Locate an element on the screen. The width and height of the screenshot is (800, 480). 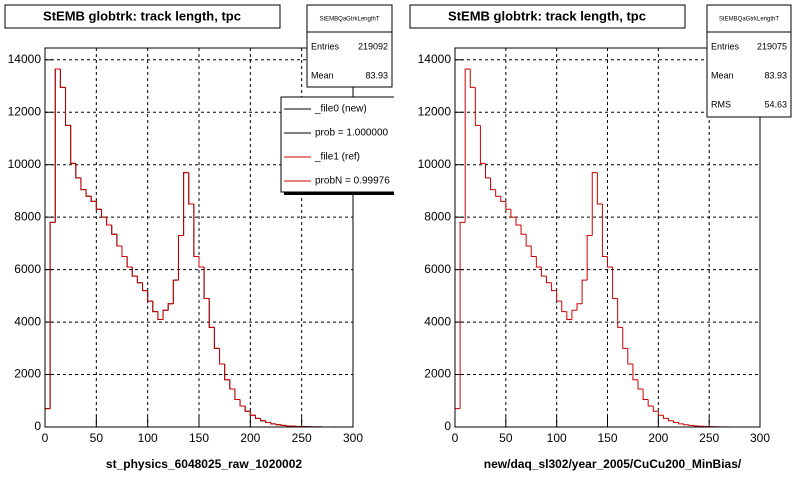
stats-value: 54.63 is located at coordinates (775, 104).